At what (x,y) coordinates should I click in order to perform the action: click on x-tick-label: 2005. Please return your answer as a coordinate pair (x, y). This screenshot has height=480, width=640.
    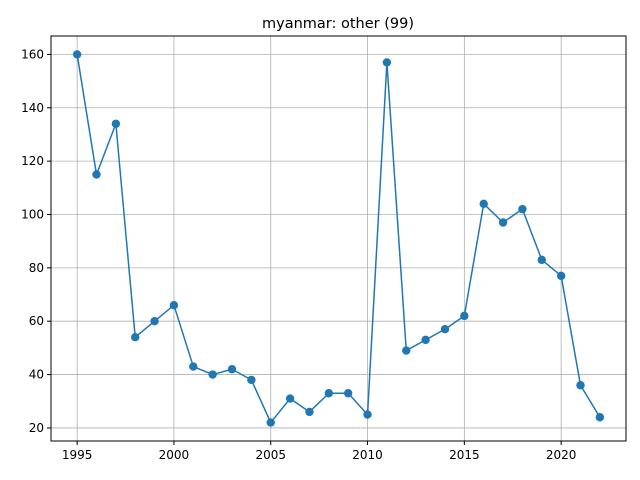
    Looking at the image, I should click on (270, 455).